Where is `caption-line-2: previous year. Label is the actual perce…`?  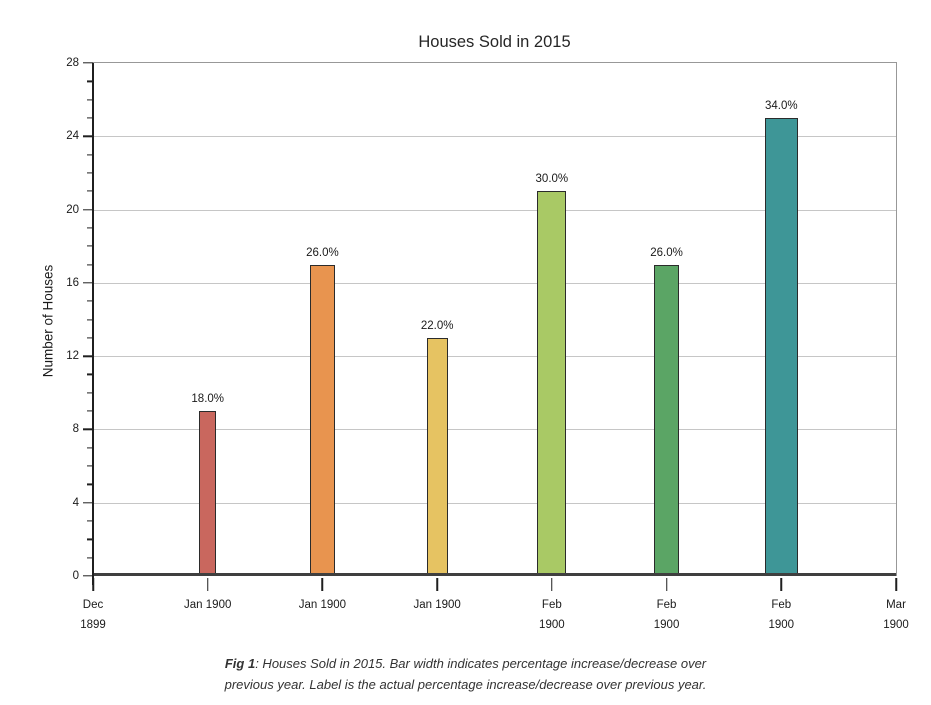
caption-line-2: previous year. Label is the actual perce… is located at coordinates (465, 684).